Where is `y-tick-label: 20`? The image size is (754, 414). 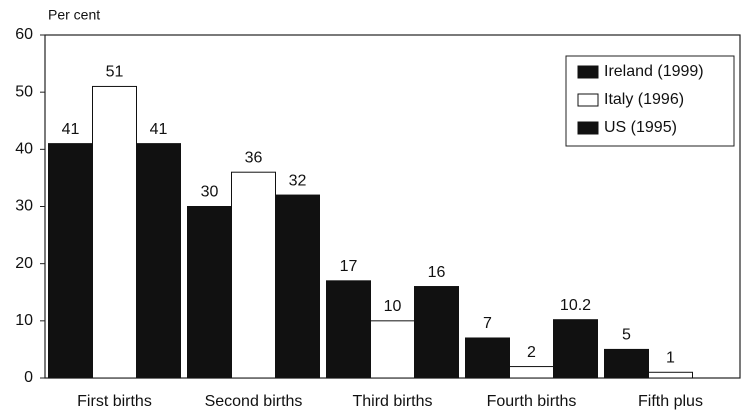 y-tick-label: 20 is located at coordinates (24, 263).